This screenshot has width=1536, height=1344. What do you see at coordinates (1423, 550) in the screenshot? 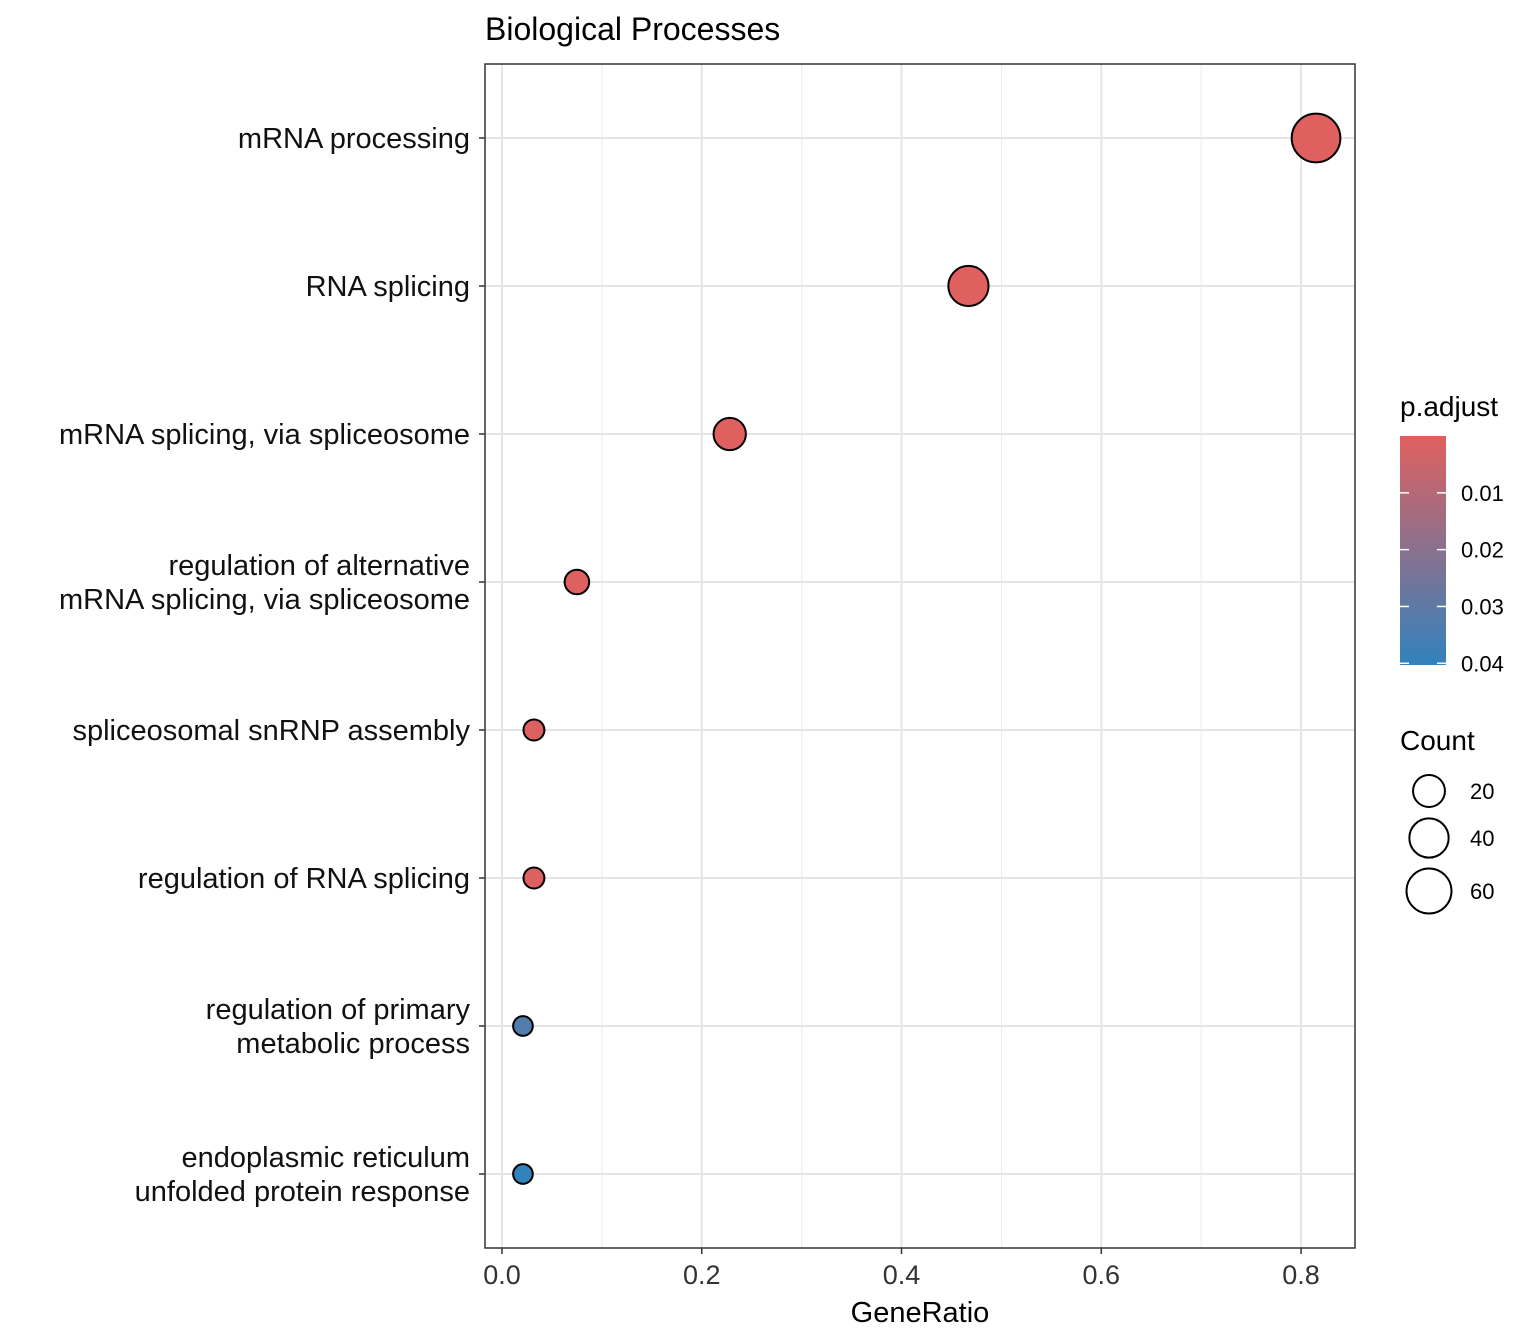
I see `colorbar` at bounding box center [1423, 550].